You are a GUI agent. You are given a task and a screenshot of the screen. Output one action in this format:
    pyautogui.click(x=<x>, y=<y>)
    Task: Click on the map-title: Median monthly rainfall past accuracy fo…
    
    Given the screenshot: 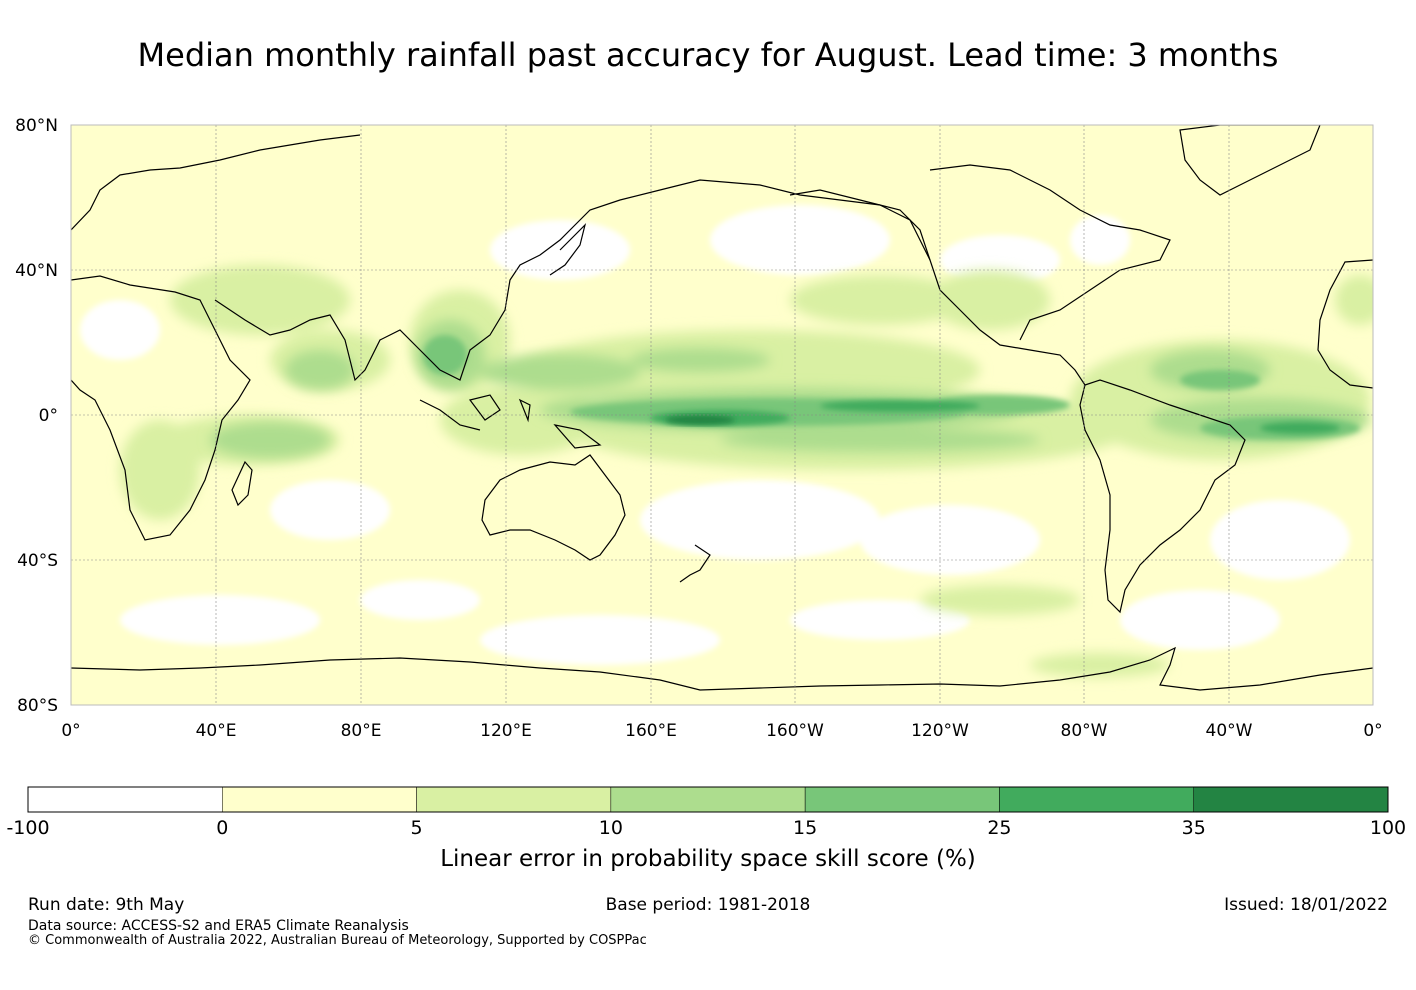 What is the action you would take?
    pyautogui.click(x=708, y=55)
    